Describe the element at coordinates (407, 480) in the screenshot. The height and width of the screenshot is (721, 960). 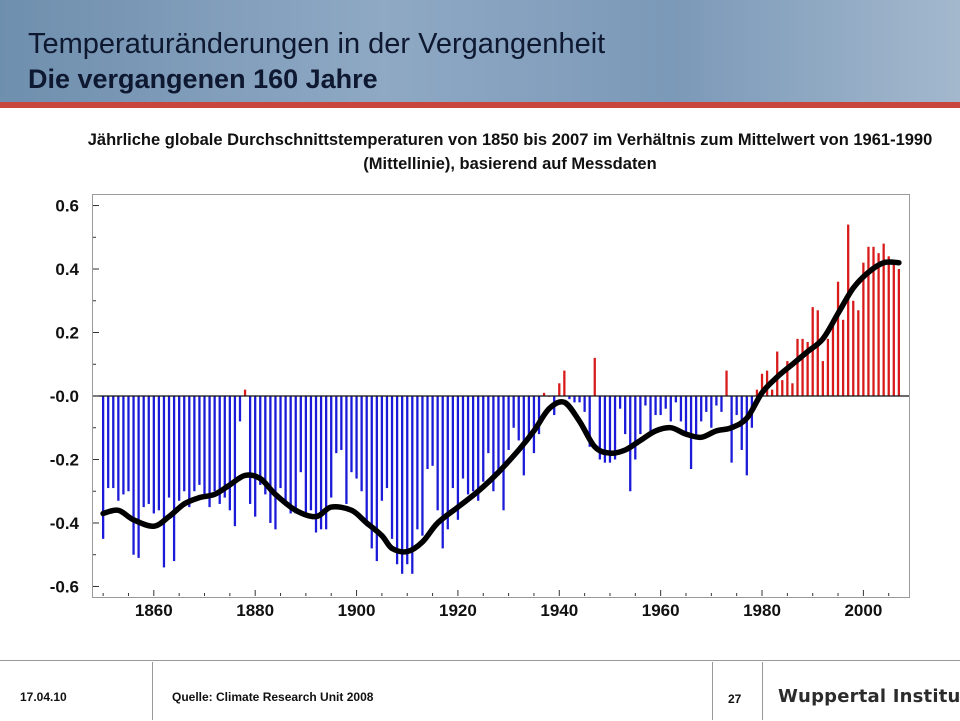
I see `bar-1910` at that location.